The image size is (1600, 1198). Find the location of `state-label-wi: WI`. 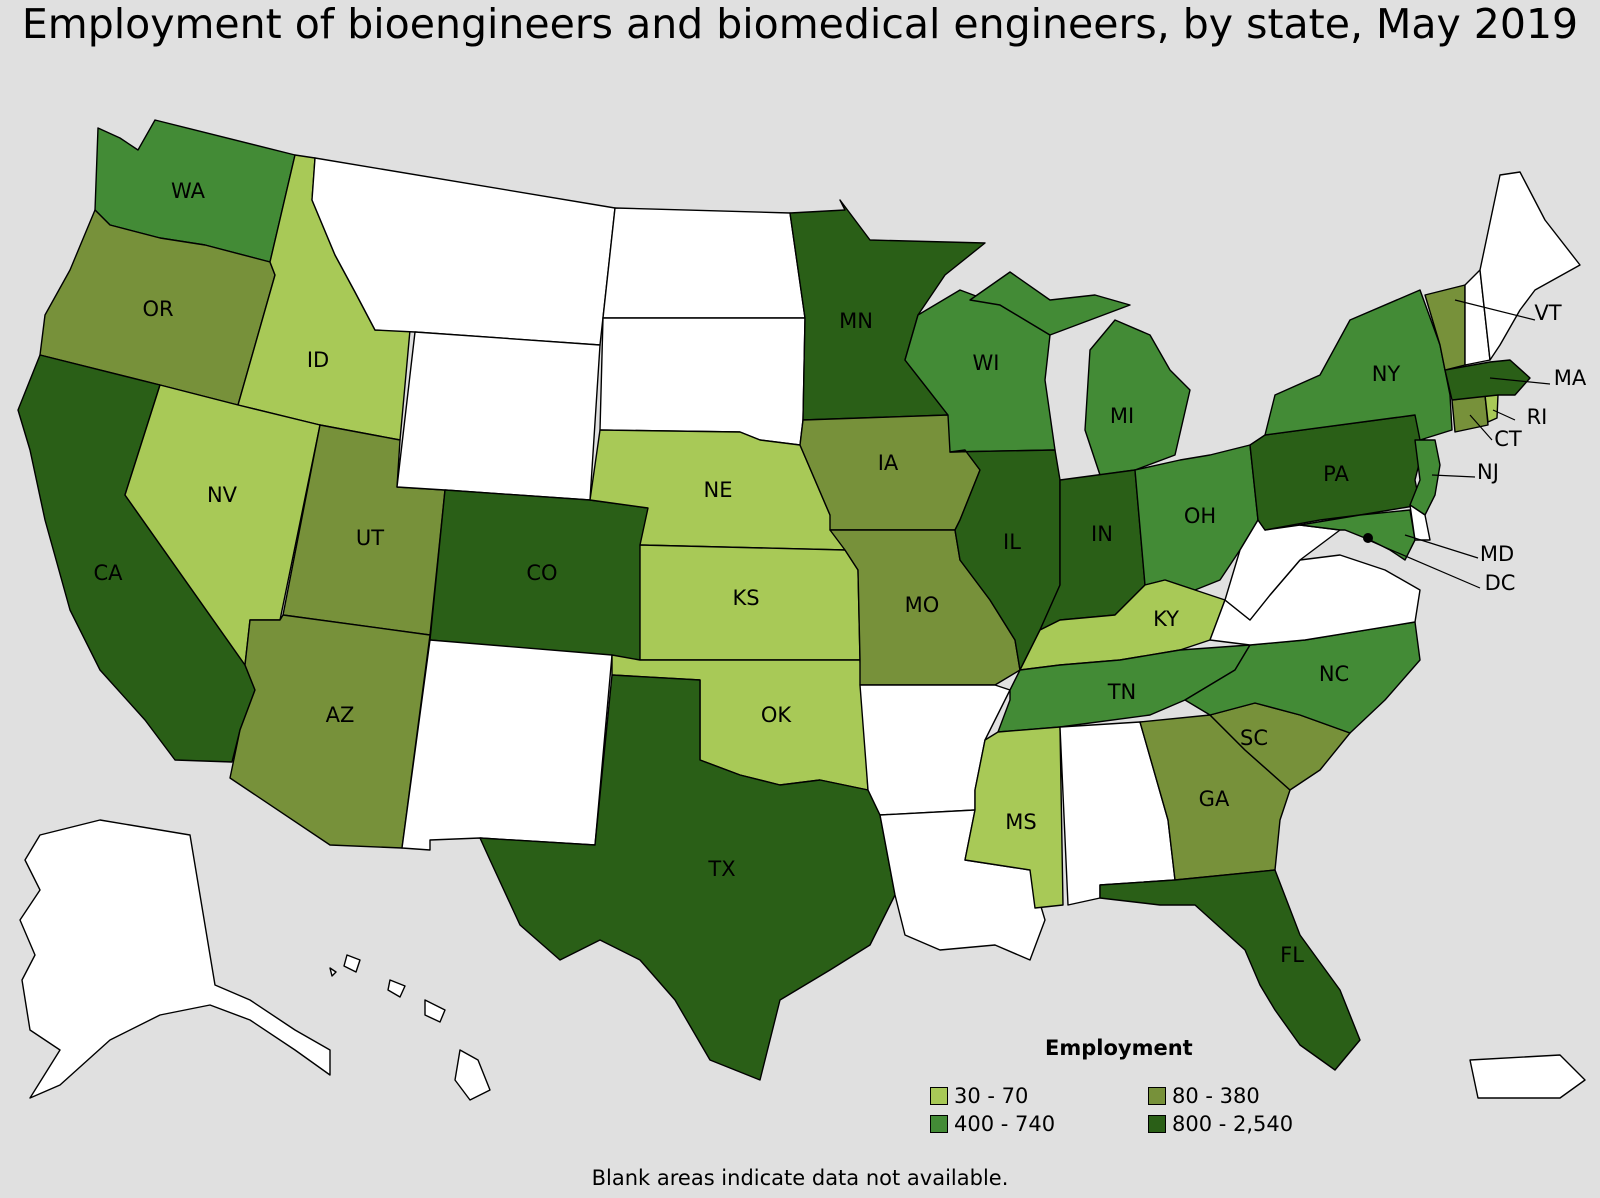

state-label-wi: WI is located at coordinates (986, 363).